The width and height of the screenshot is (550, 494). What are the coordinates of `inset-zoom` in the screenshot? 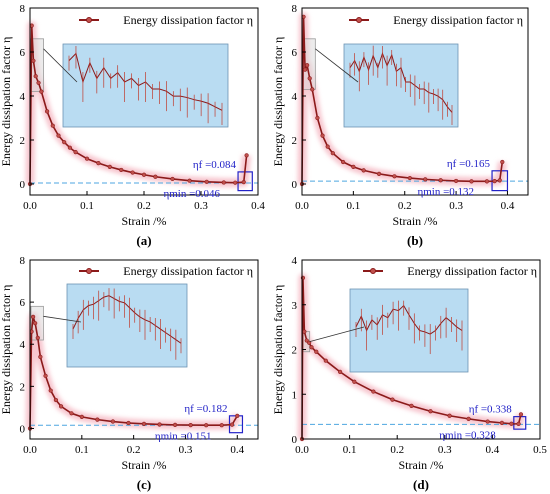 It's located at (401, 85).